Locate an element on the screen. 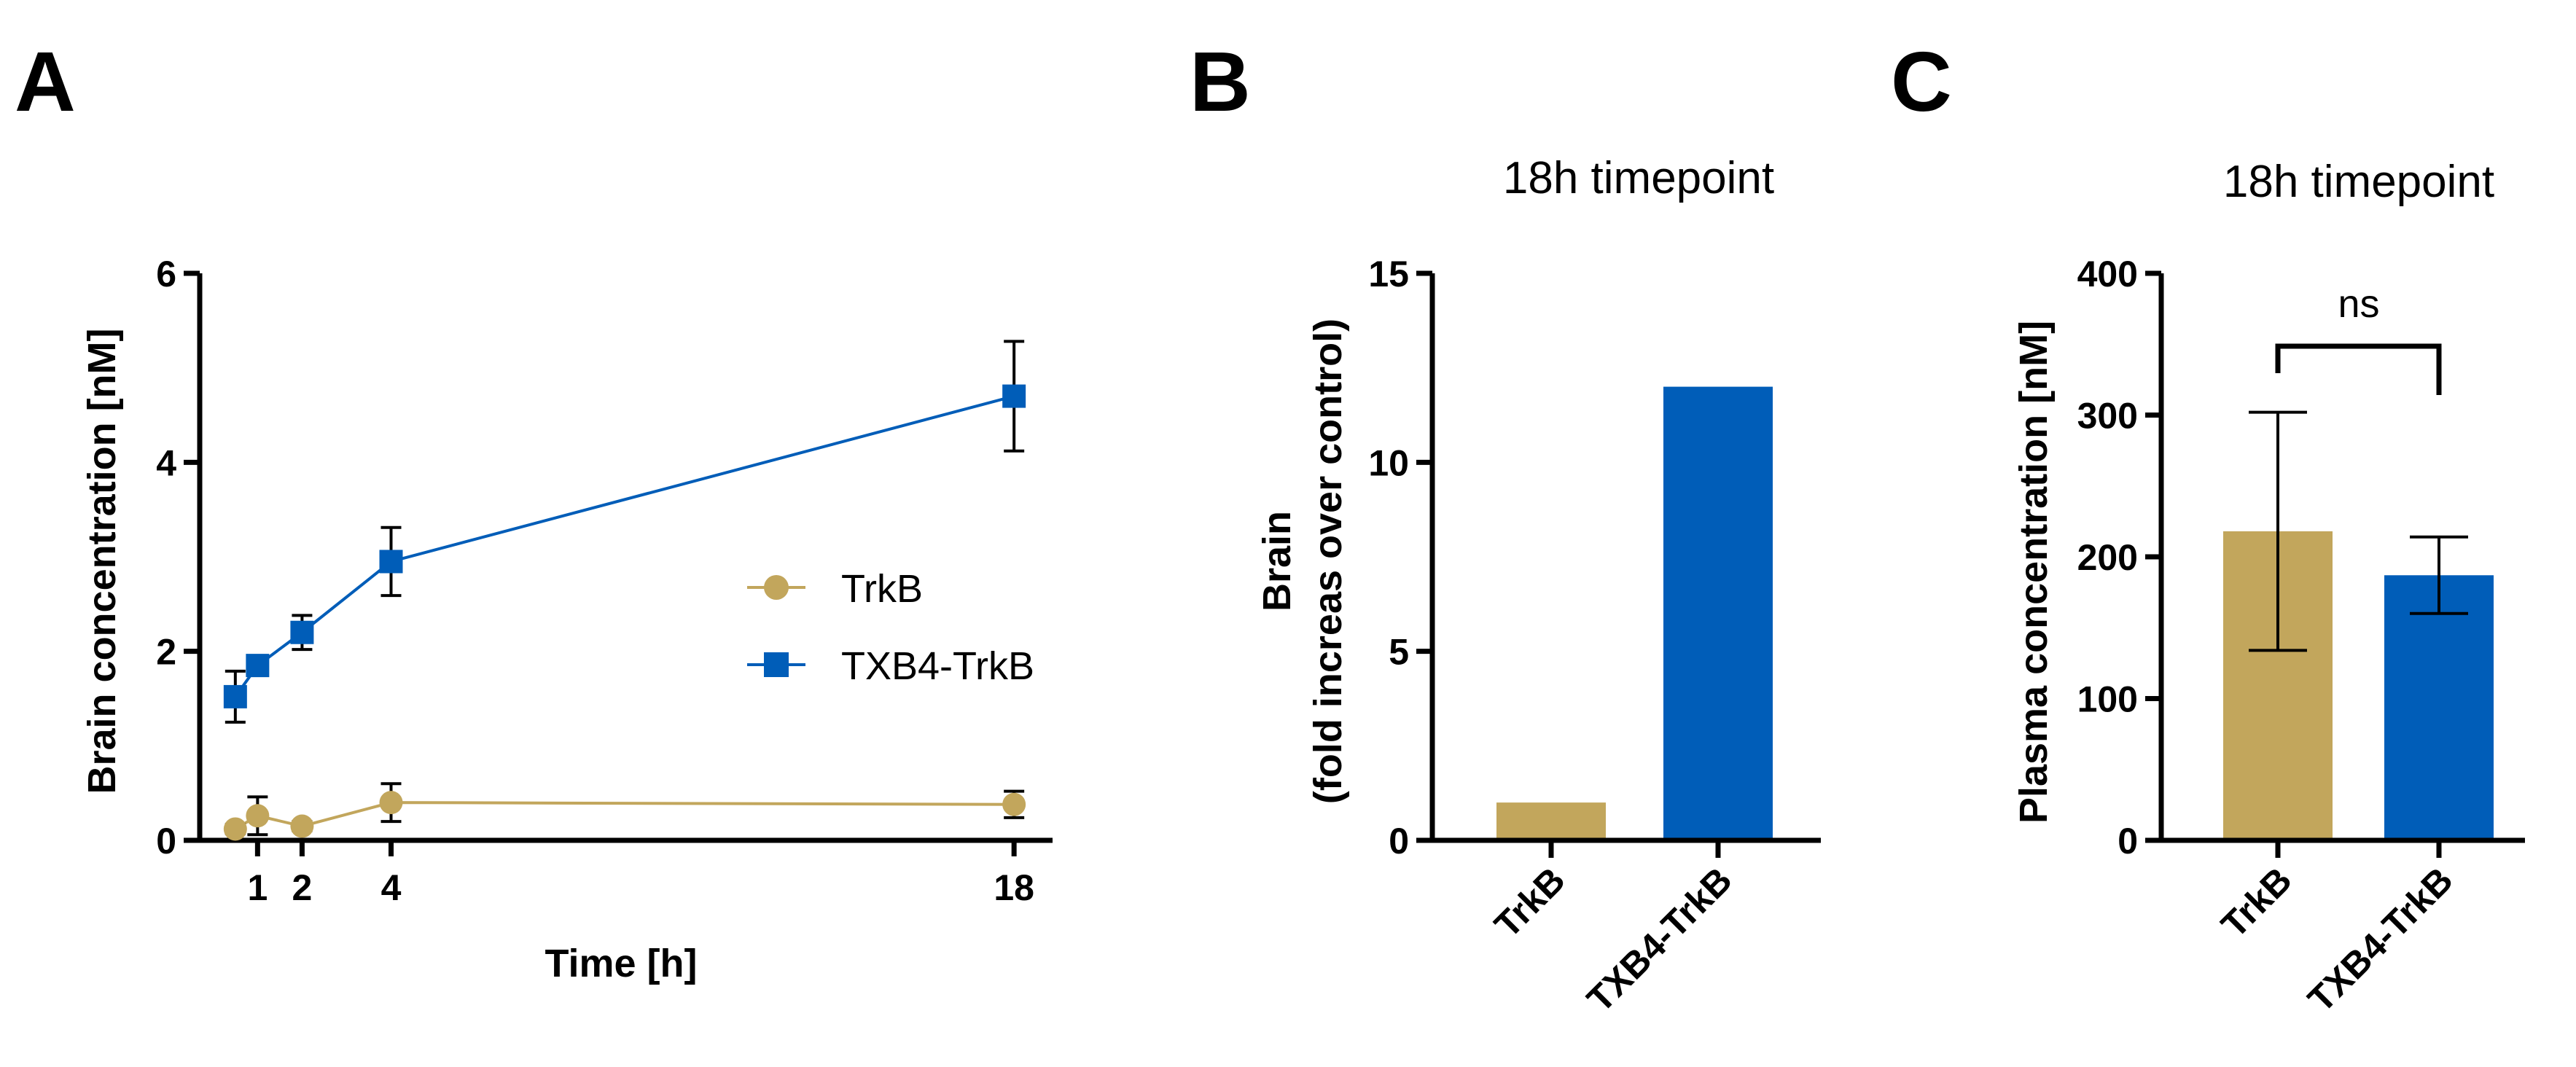  legend-item-txb4-trkb: TXB4-TrkB is located at coordinates (890, 666).